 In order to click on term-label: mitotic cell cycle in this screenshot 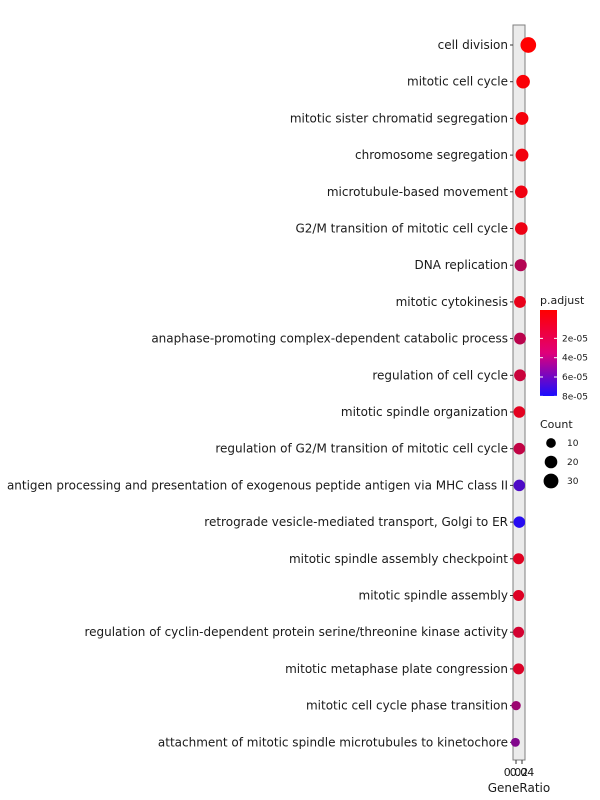, I will do `click(457, 82)`.